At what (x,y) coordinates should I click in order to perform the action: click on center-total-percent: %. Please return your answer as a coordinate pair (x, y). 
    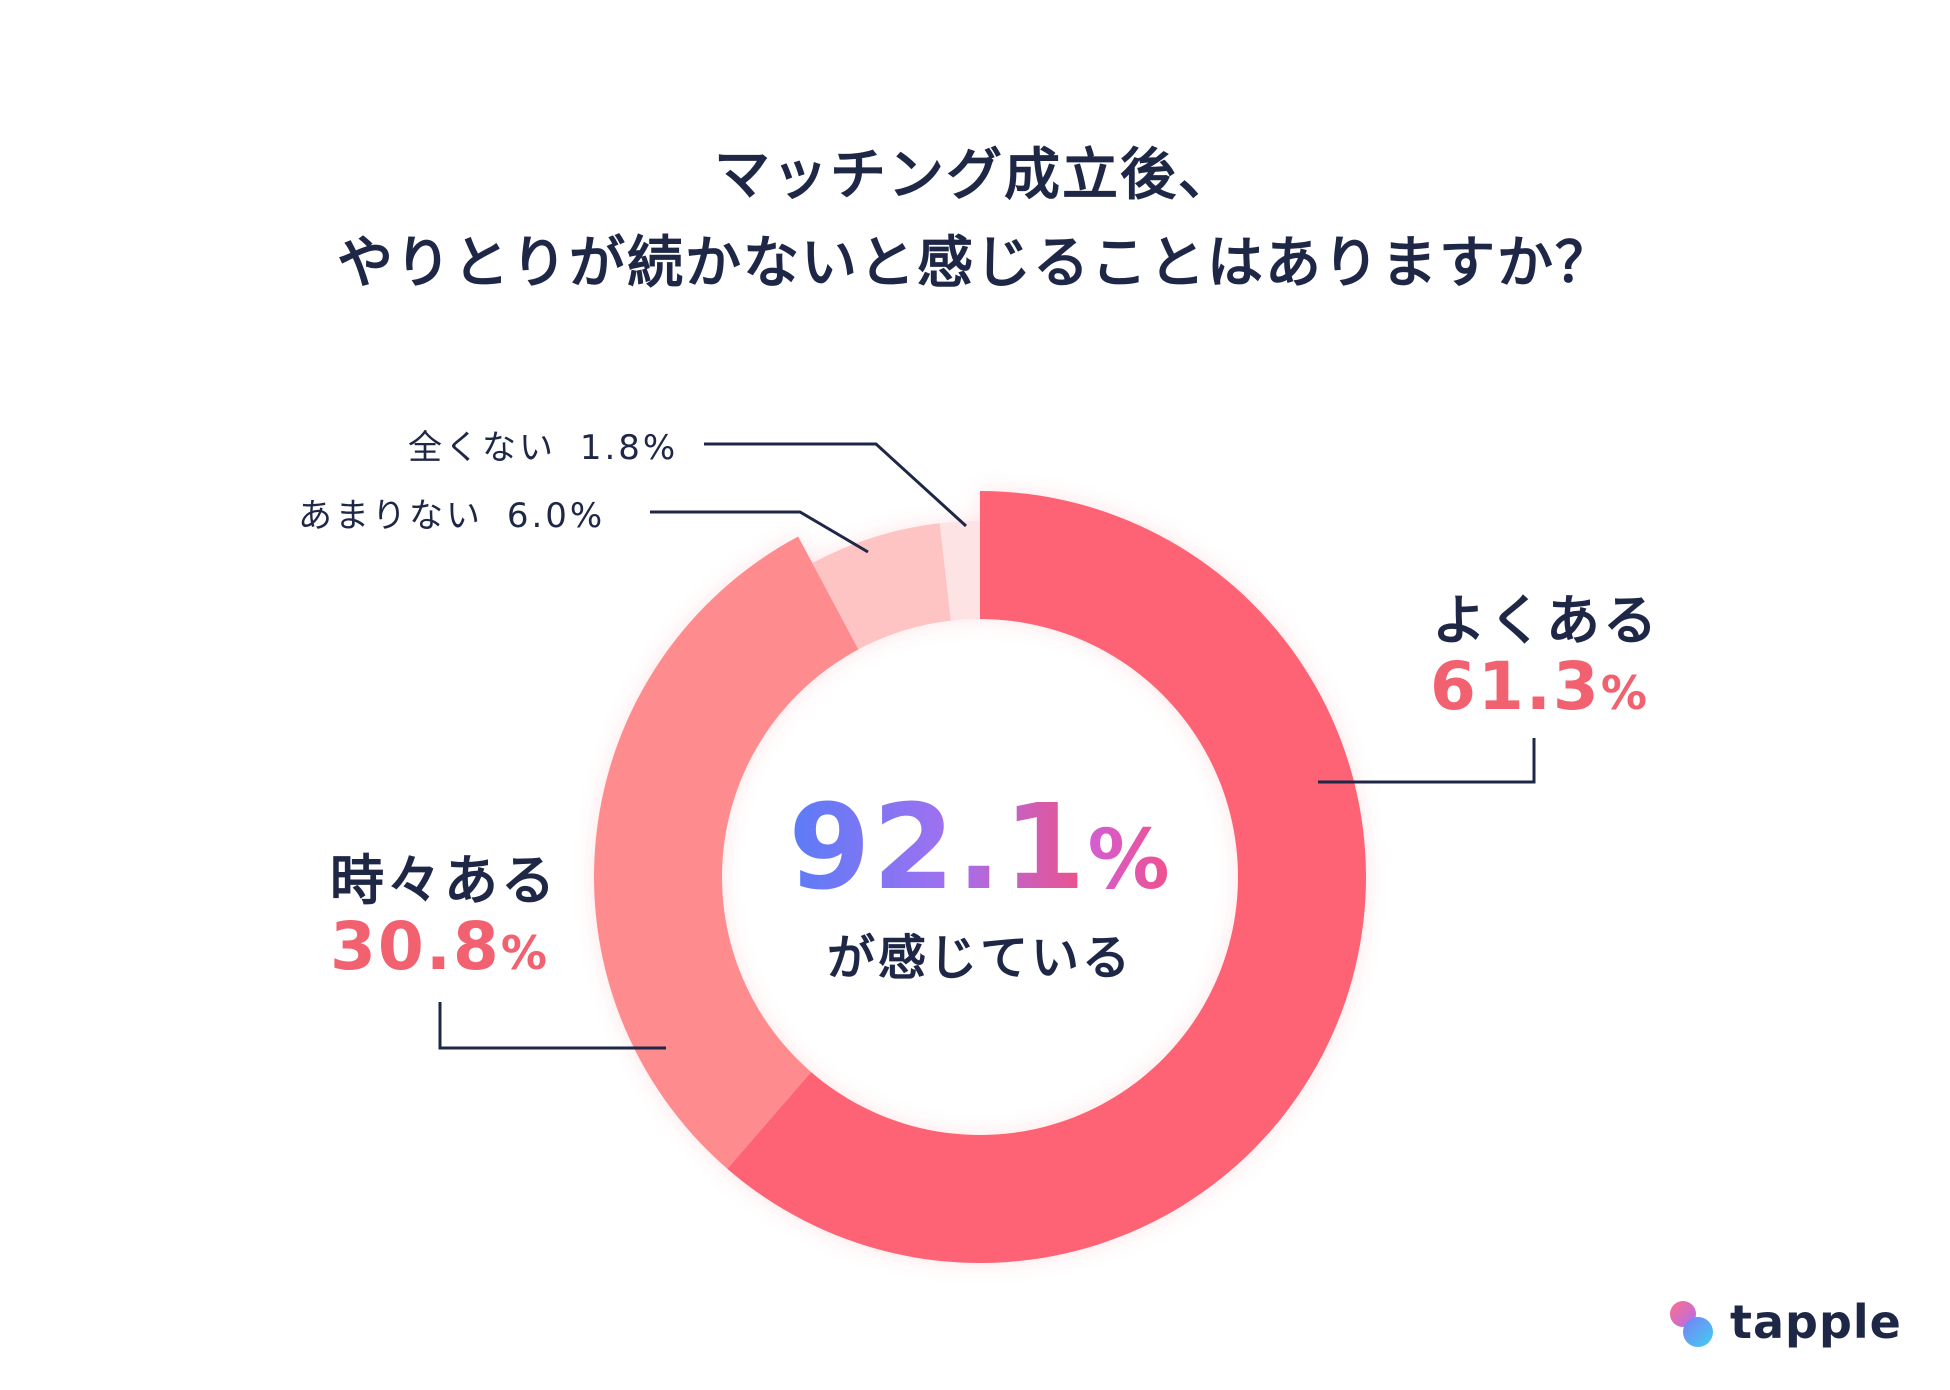
    Looking at the image, I should click on (1129, 860).